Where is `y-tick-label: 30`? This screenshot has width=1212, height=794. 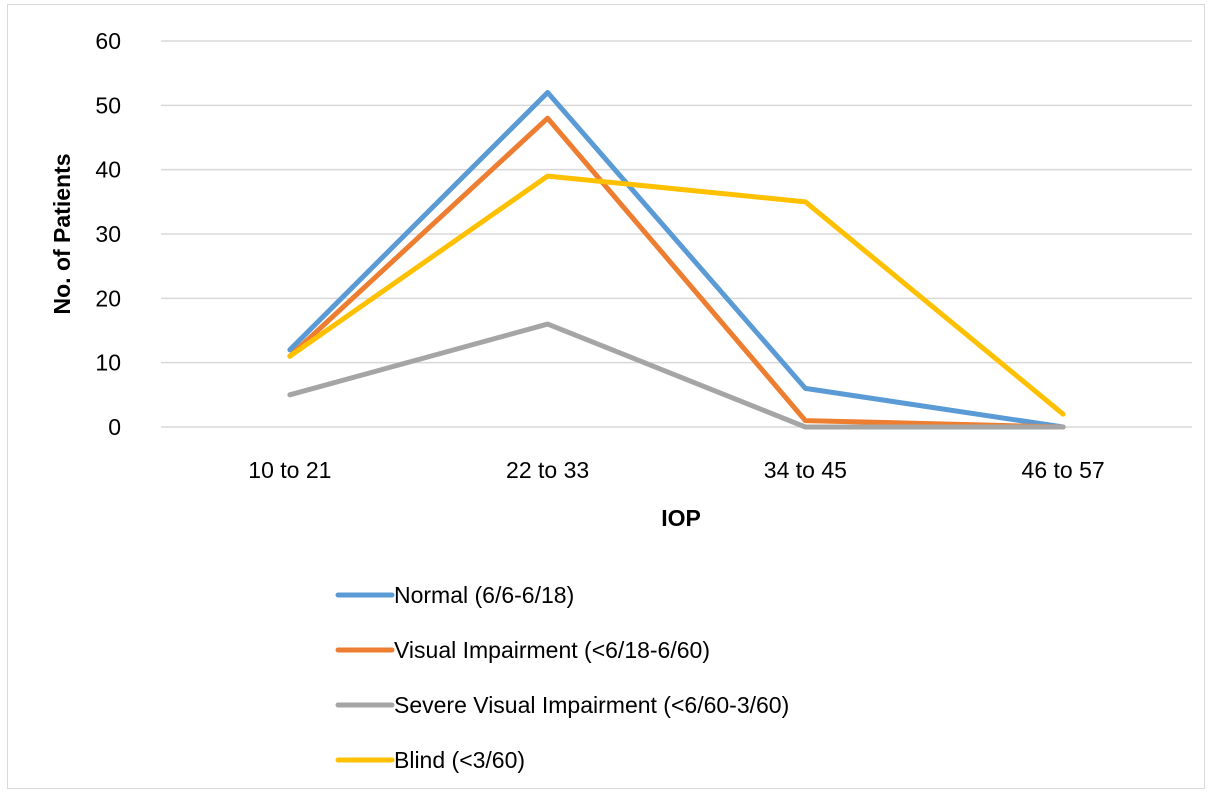
y-tick-label: 30 is located at coordinates (108, 234).